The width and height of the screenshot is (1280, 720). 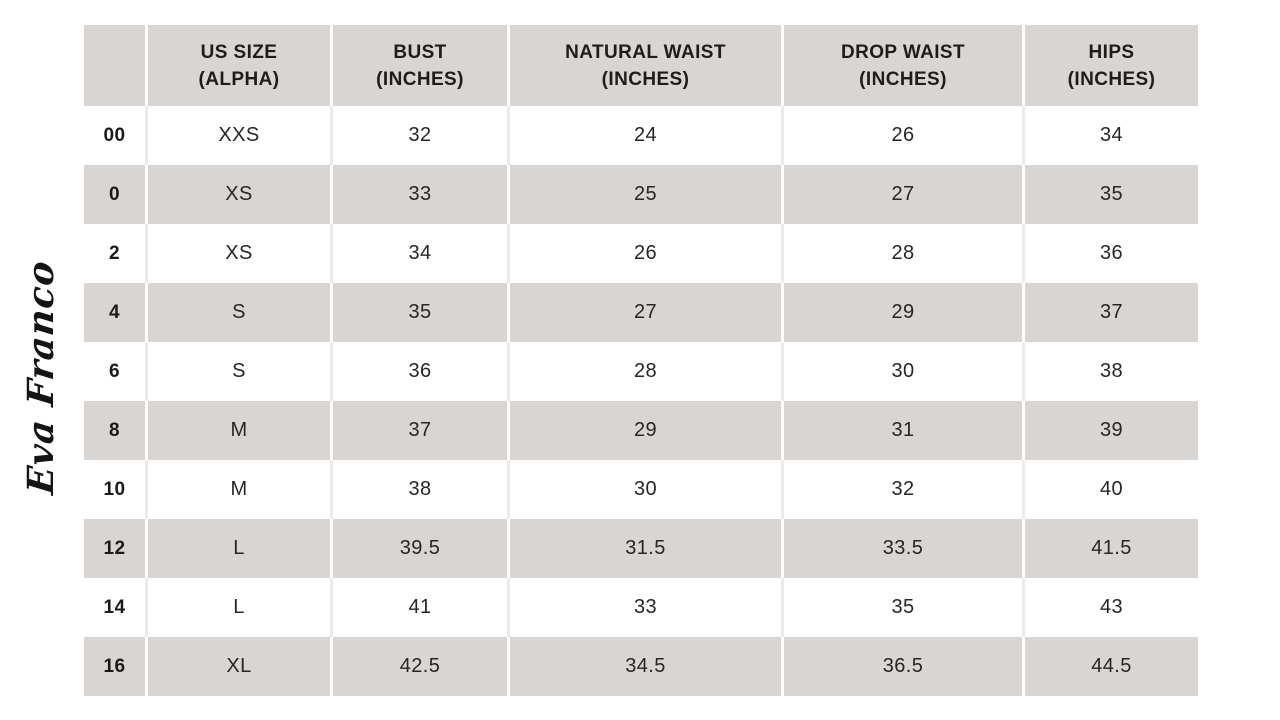 What do you see at coordinates (904, 666) in the screenshot?
I see `cell-drop-waist: 36.5` at bounding box center [904, 666].